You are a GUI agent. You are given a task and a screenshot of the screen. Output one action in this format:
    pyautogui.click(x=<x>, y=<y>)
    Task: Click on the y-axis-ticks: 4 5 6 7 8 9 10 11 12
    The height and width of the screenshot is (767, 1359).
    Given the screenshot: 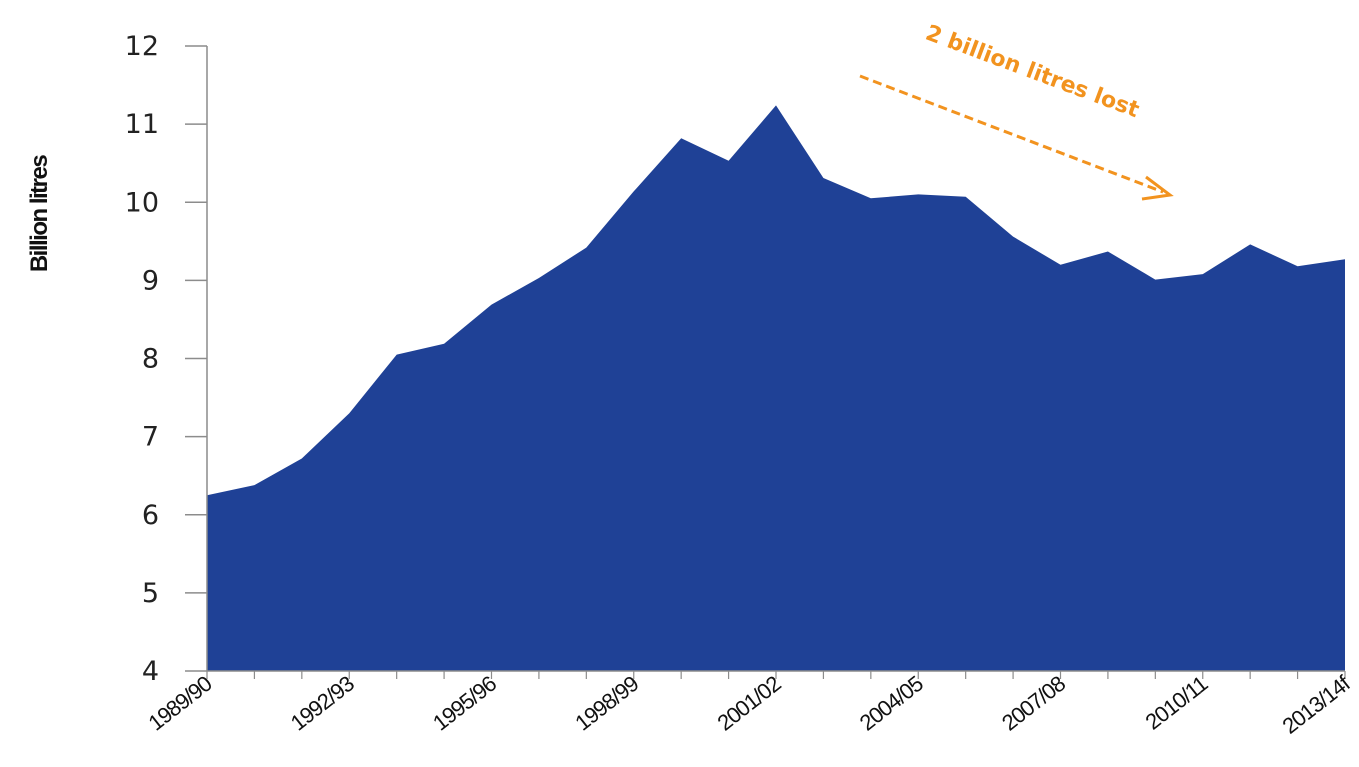 What is the action you would take?
    pyautogui.click(x=166, y=359)
    